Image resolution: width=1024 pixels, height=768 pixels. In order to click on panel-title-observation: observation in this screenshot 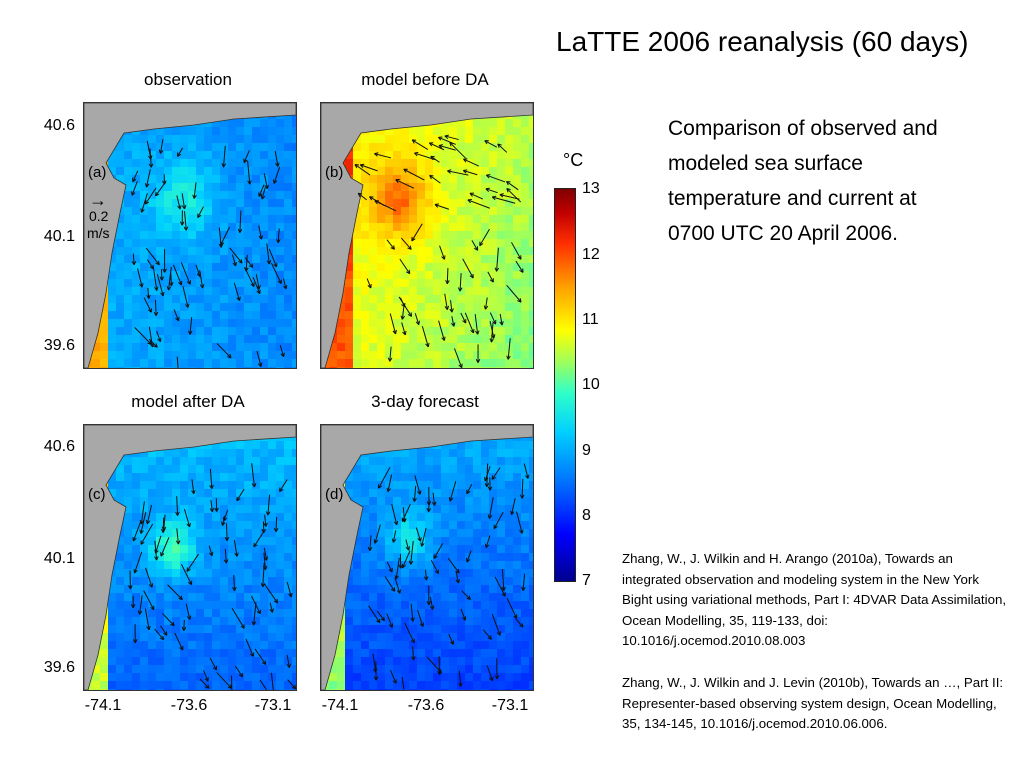, I will do `click(188, 79)`.